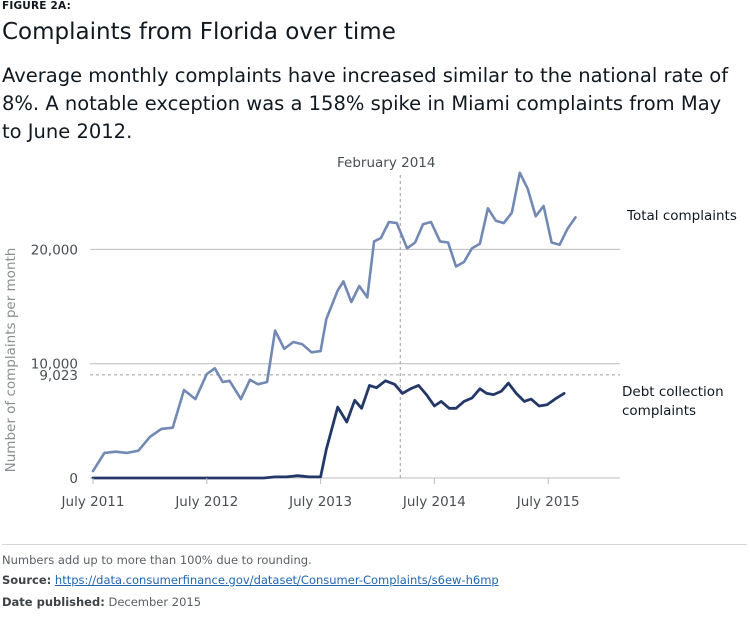 The image size is (750, 633). What do you see at coordinates (199, 32) in the screenshot?
I see `chart-title: Complaints from Florida over time` at bounding box center [199, 32].